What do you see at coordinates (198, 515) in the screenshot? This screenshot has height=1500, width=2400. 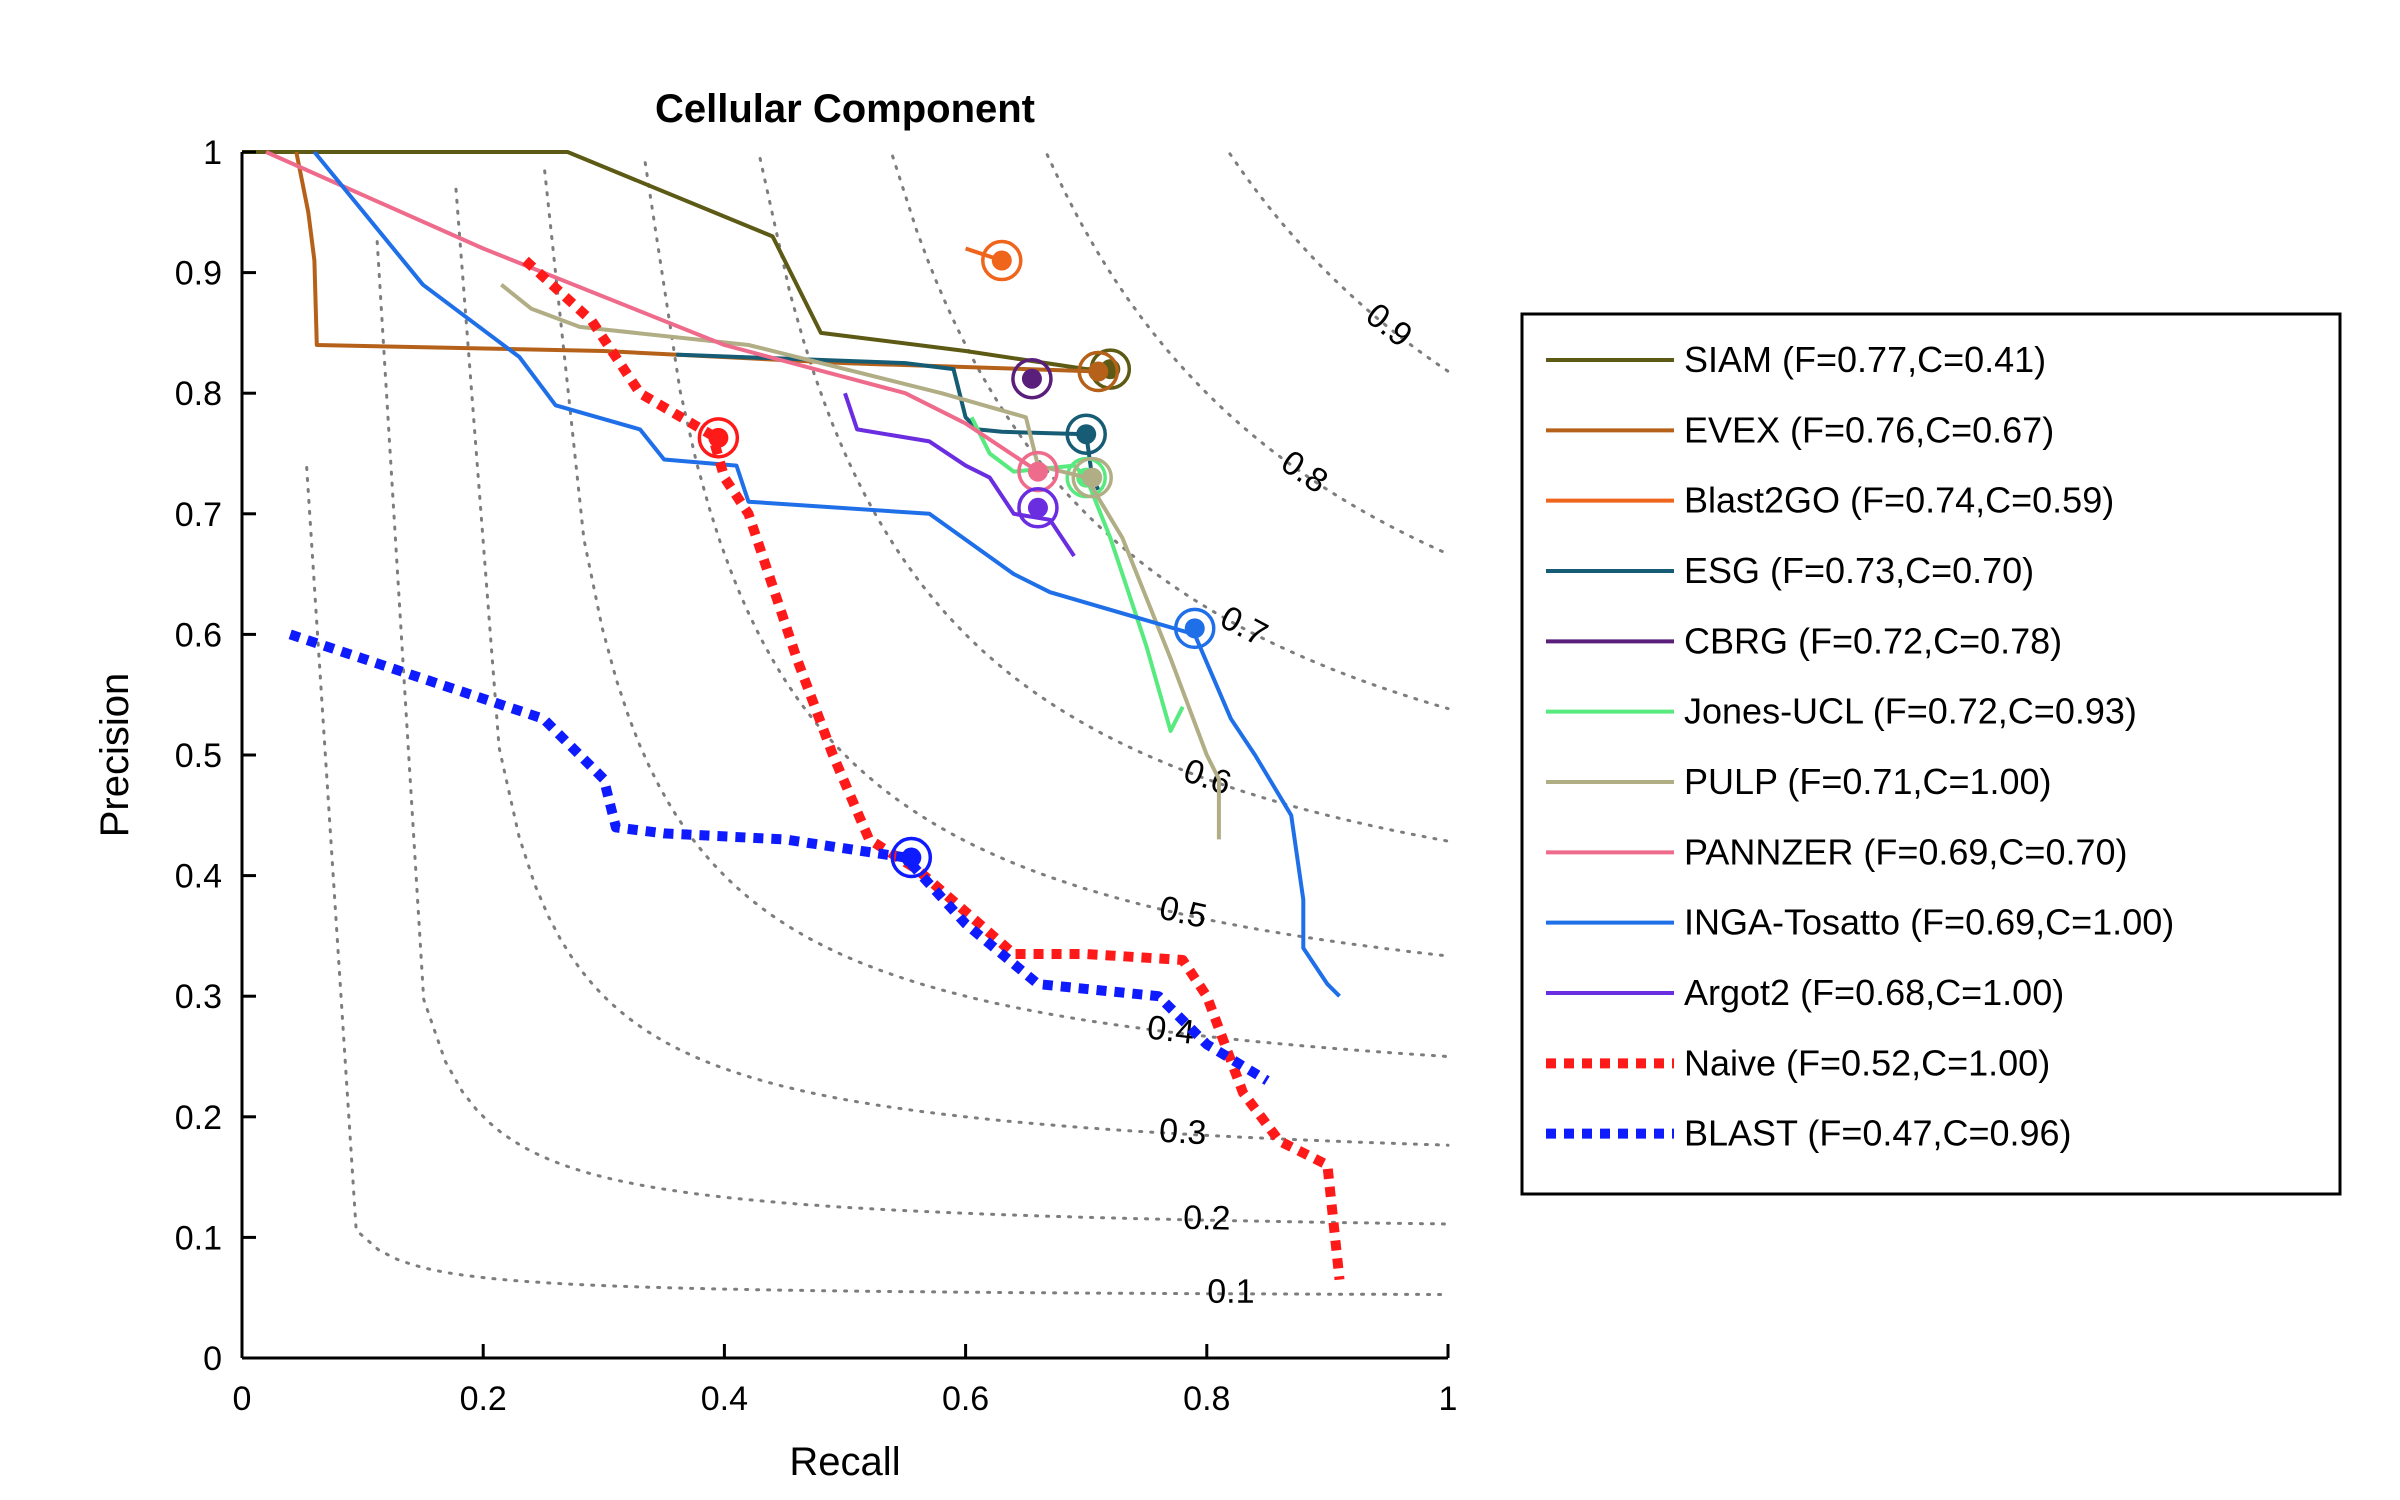 I see `y-tick-label: 0.7` at bounding box center [198, 515].